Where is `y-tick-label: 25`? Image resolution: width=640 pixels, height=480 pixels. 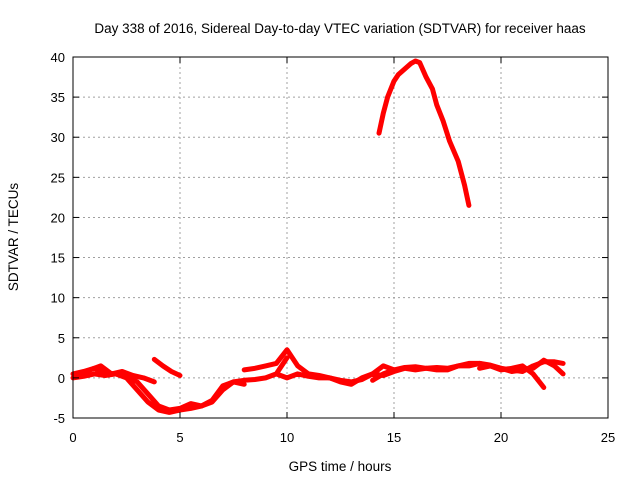
y-tick-label: 25 is located at coordinates (58, 177).